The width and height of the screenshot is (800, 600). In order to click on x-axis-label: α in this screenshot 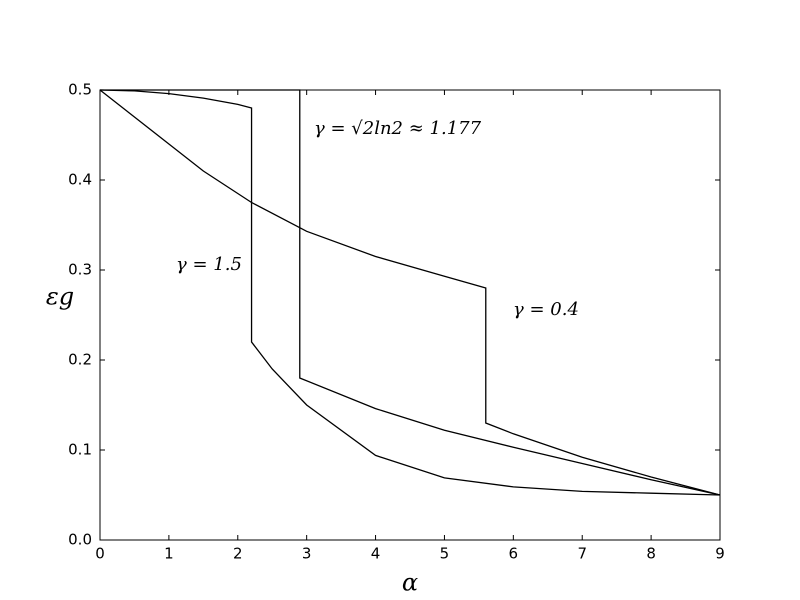, I will do `click(410, 583)`.